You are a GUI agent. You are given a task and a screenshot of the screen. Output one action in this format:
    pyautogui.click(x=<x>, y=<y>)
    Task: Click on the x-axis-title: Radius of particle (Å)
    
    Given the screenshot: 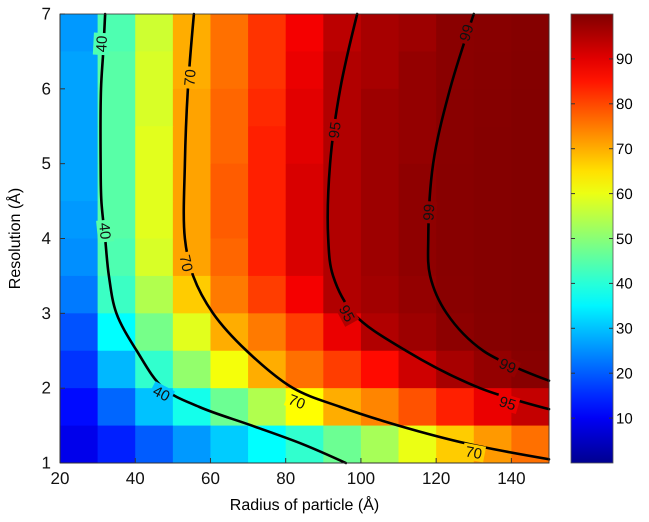 What is the action you would take?
    pyautogui.click(x=305, y=505)
    